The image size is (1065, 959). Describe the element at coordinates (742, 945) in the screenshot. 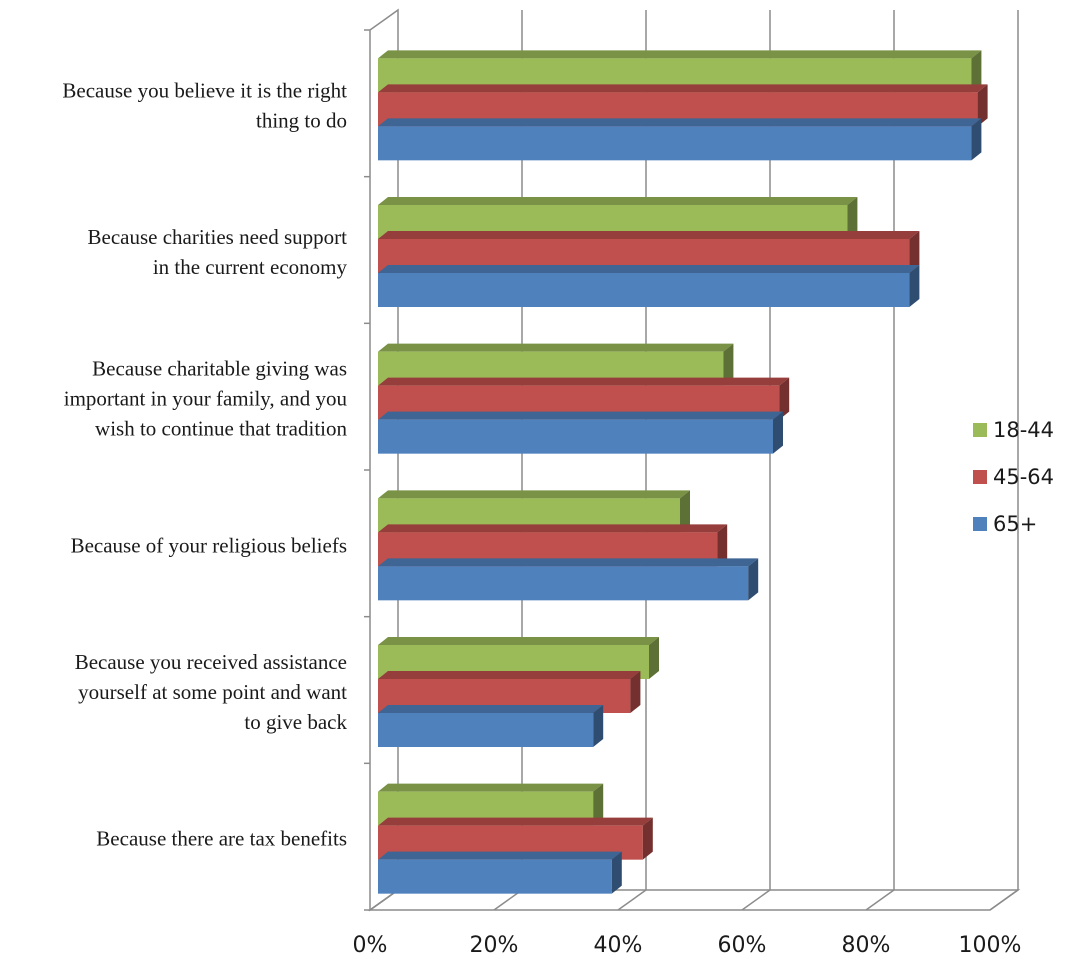

I see `x-tick-label: 60%` at that location.